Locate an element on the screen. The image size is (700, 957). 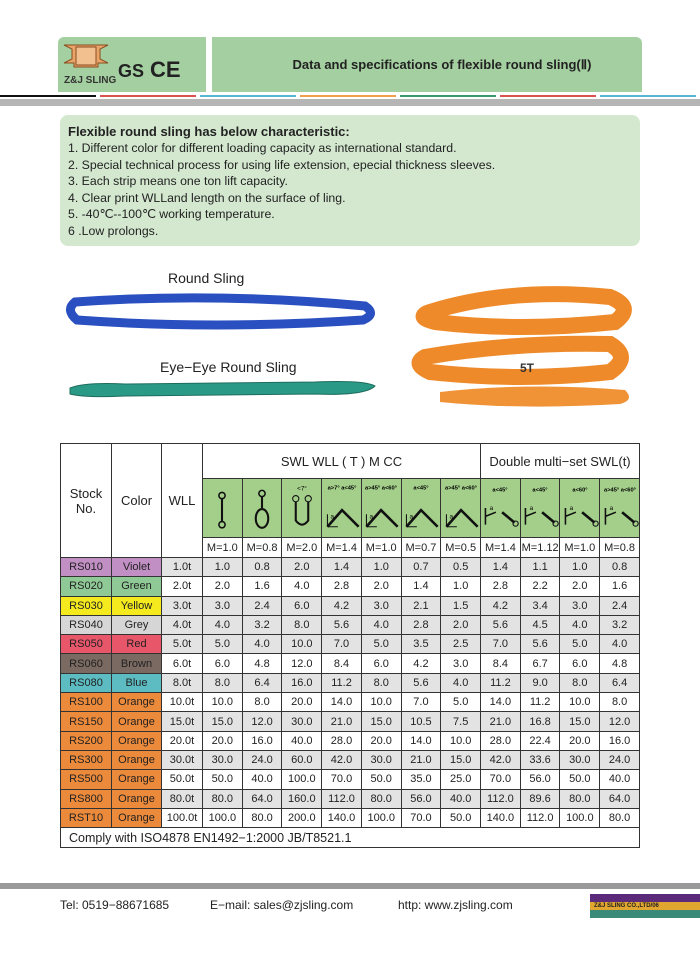
m-factor: M=1.0 is located at coordinates (580, 547).